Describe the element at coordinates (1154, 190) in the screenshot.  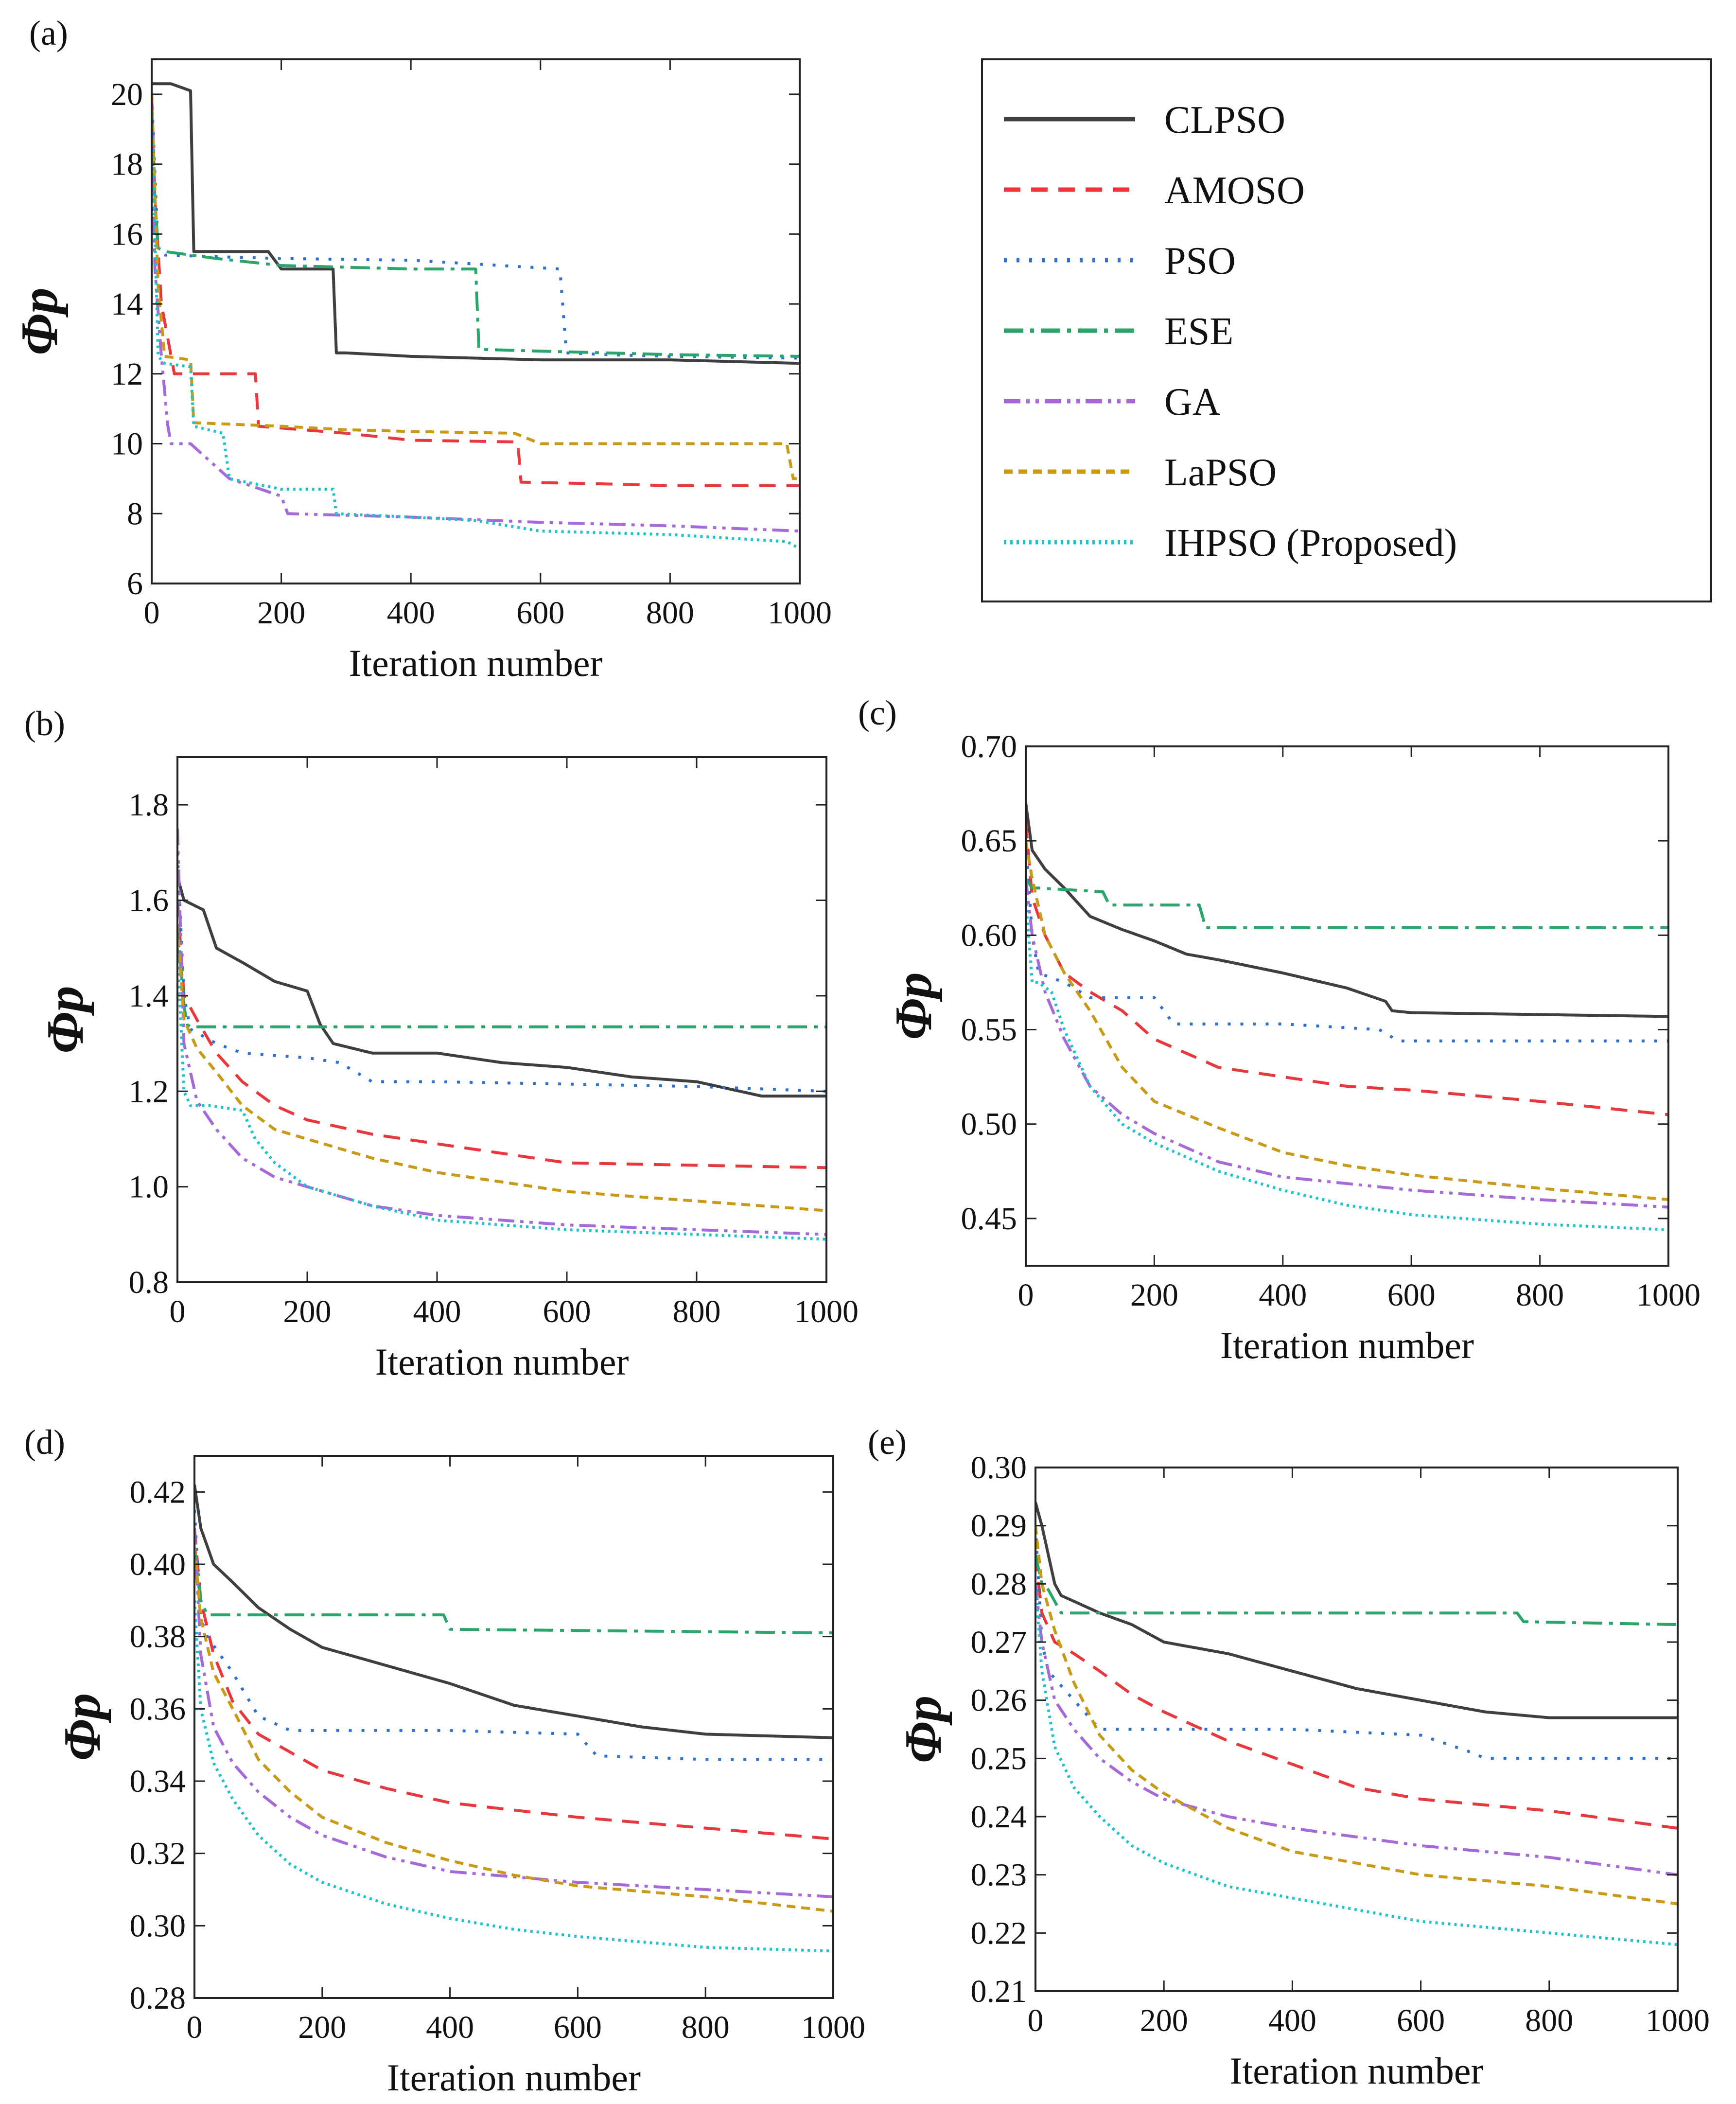
I see `legend-item: AMOSO` at that location.